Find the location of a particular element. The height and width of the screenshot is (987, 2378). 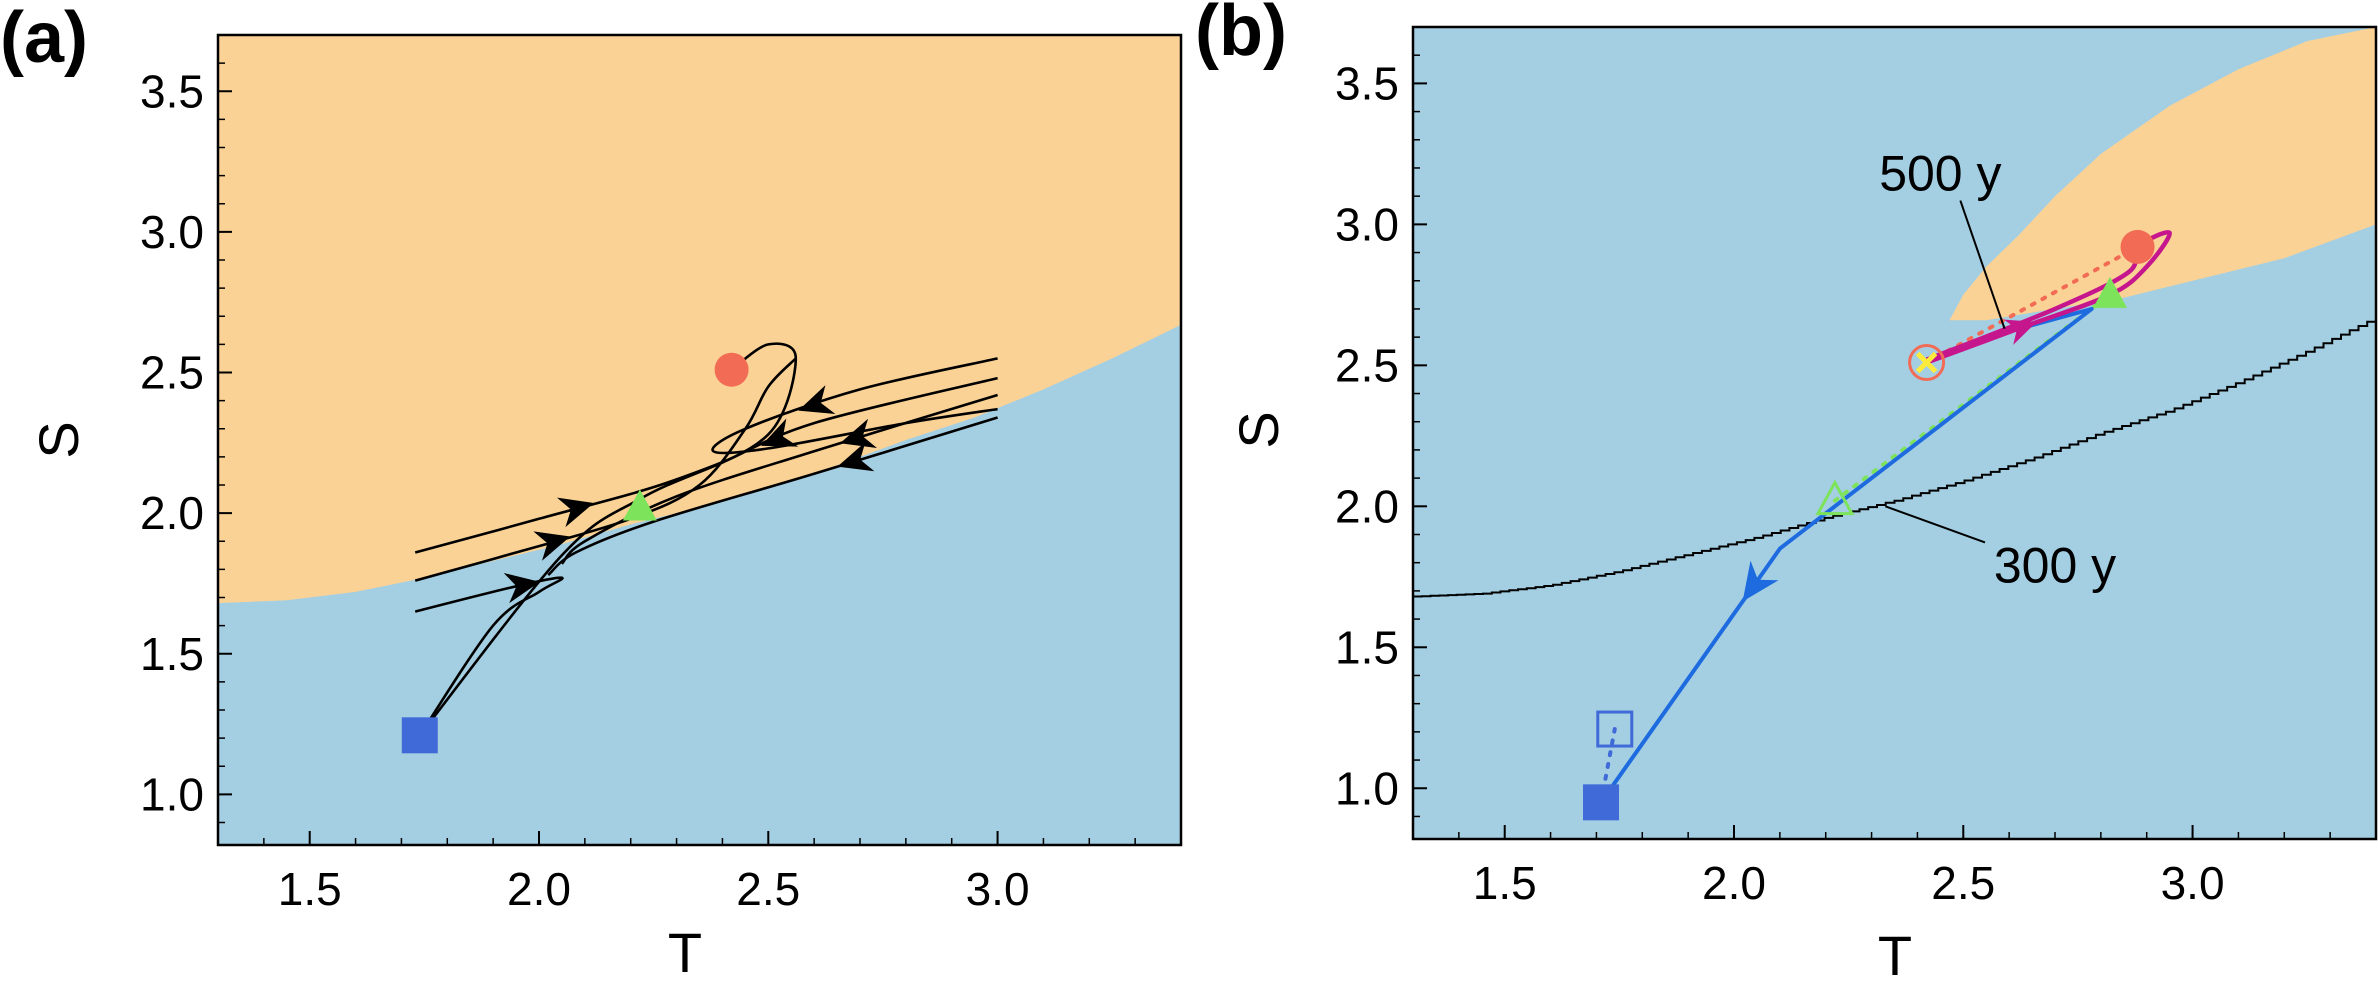

panel-b-markers is located at coordinates (1869, 525).